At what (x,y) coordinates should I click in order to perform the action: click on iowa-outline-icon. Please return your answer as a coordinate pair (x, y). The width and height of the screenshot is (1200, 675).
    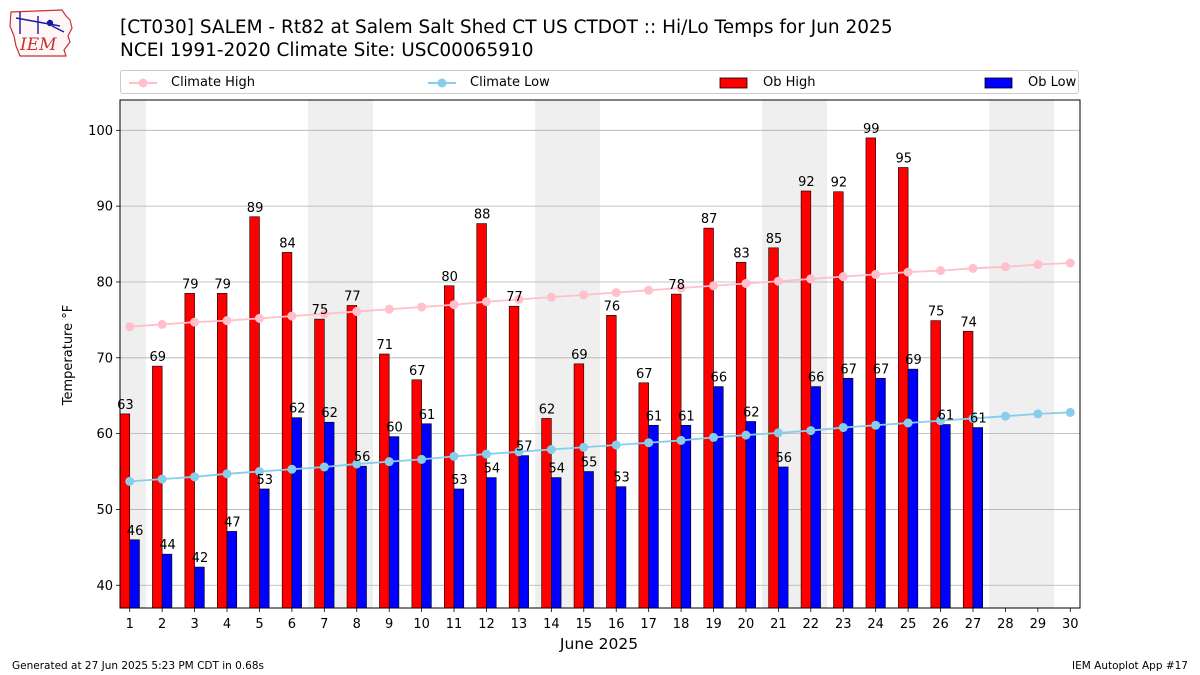
    Looking at the image, I should click on (41, 33).